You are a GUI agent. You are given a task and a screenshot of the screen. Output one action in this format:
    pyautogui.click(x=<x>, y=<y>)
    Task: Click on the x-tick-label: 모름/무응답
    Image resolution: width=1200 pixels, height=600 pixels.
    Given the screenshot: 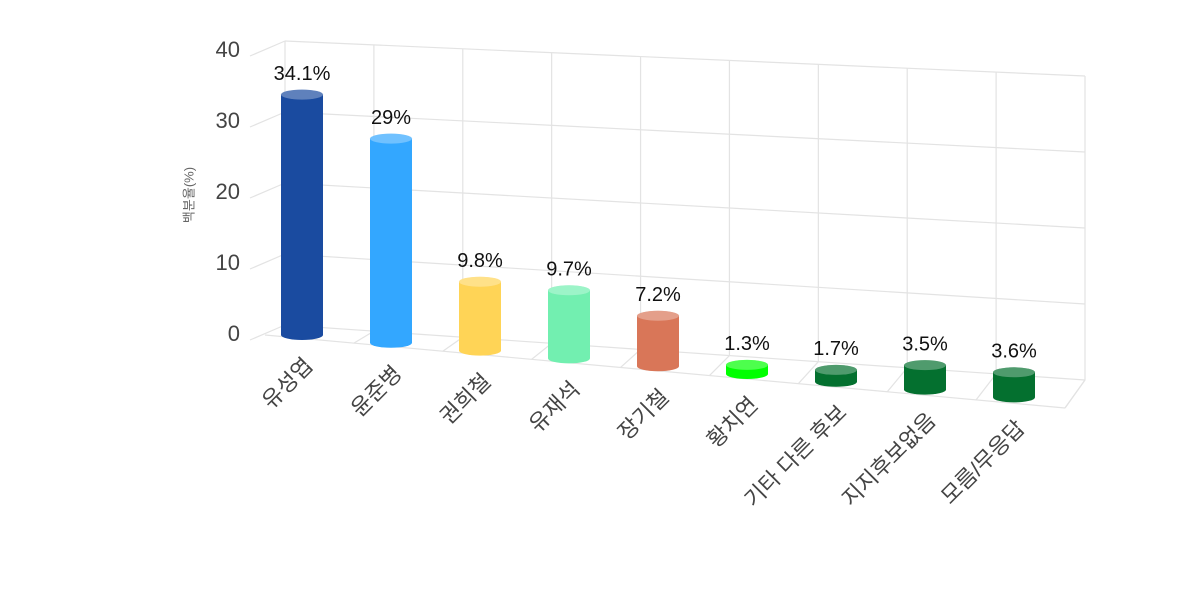 What is the action you would take?
    pyautogui.click(x=983, y=462)
    